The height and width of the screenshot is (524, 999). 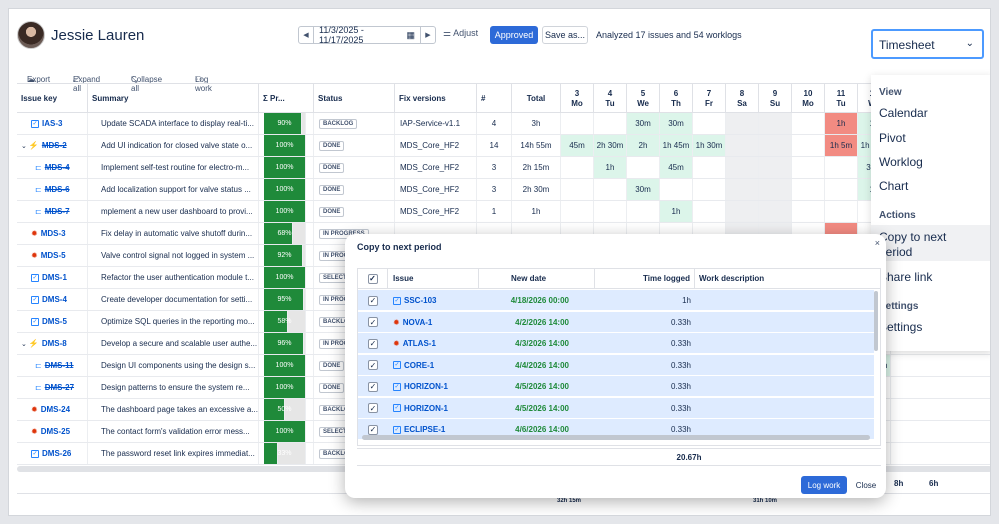 I want to click on menu-item-share-link: Share link, so click(x=906, y=277).